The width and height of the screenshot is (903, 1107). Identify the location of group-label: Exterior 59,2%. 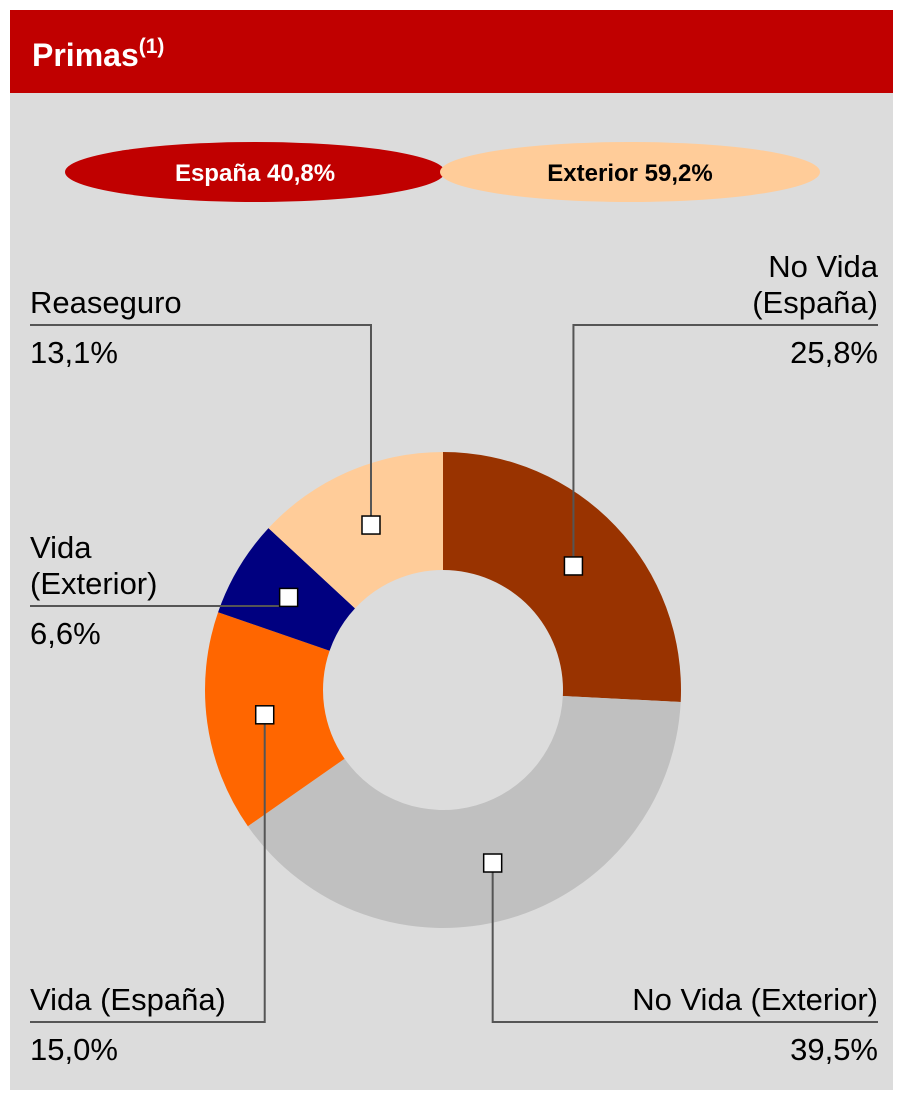
(629, 173).